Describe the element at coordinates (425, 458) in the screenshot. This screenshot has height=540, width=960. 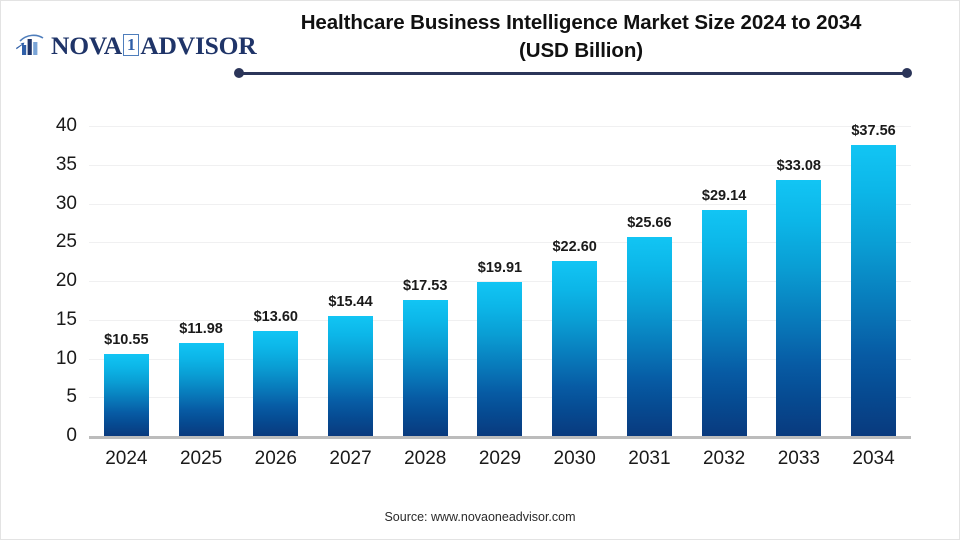
I see `x-axis-tick-label: 2028` at that location.